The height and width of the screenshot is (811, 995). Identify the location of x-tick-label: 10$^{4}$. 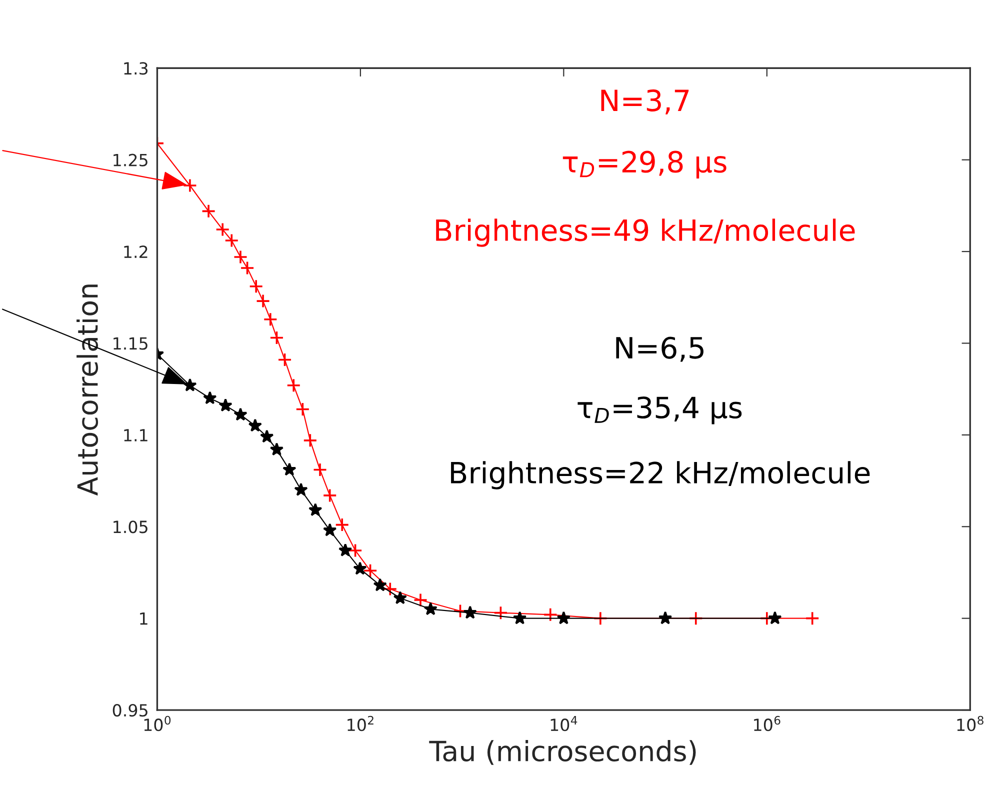
(564, 724).